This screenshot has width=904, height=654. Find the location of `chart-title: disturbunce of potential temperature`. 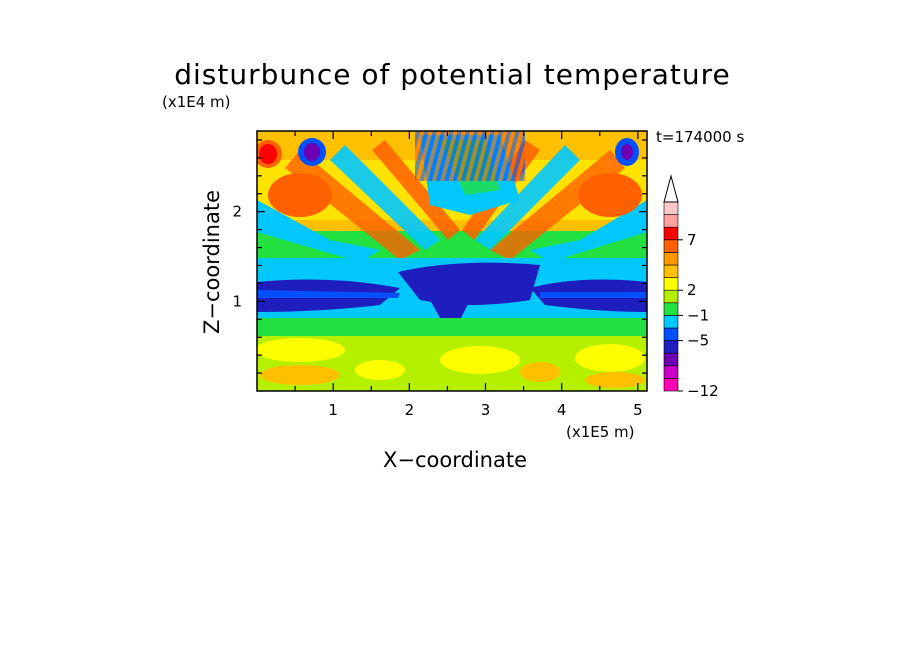

chart-title: disturbunce of potential temperature is located at coordinates (452, 74).